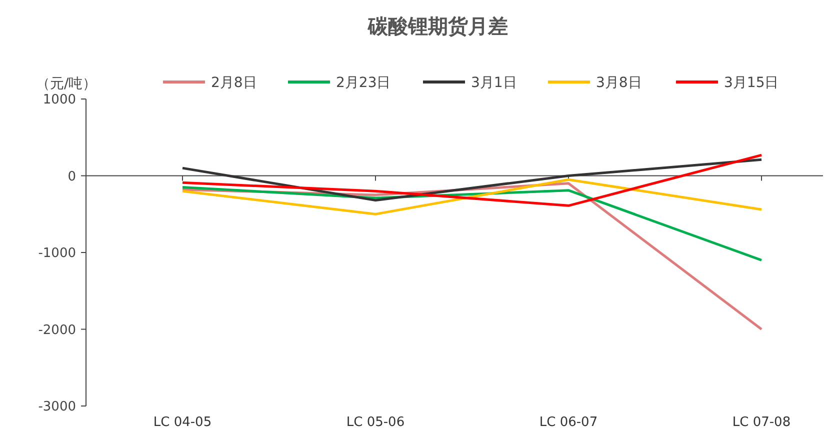 The width and height of the screenshot is (831, 439). I want to click on y-axis-title: （元/吨）, so click(66, 84).